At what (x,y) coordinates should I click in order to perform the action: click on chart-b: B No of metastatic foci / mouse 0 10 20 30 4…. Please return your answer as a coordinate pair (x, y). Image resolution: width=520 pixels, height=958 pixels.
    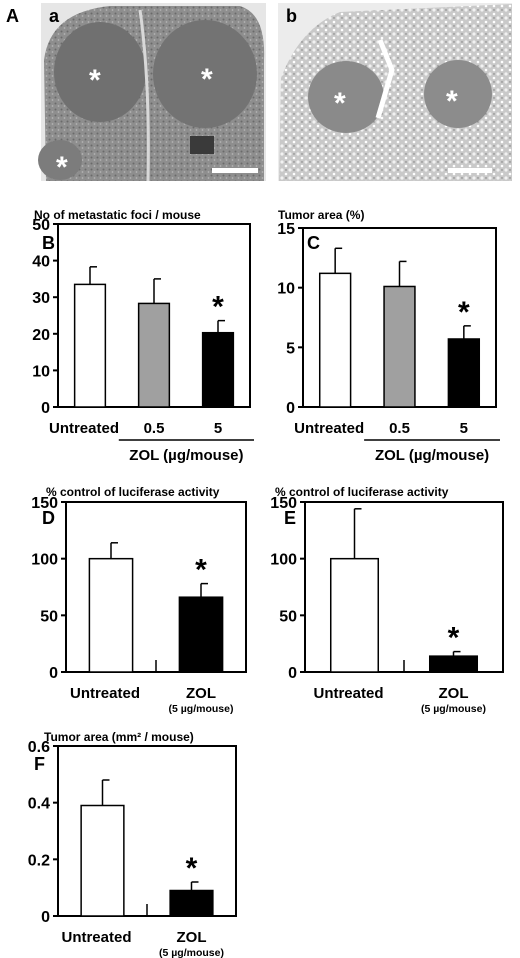
    Looking at the image, I should click on (143, 336).